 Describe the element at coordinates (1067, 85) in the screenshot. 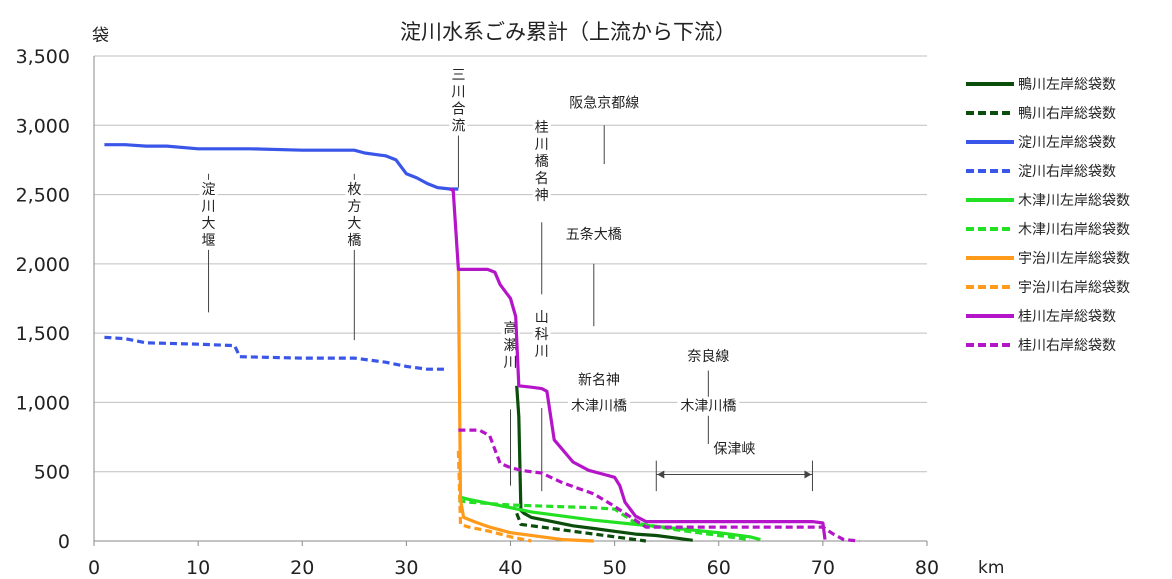

I see `legend-label: 鴨川左岸総袋数` at that location.